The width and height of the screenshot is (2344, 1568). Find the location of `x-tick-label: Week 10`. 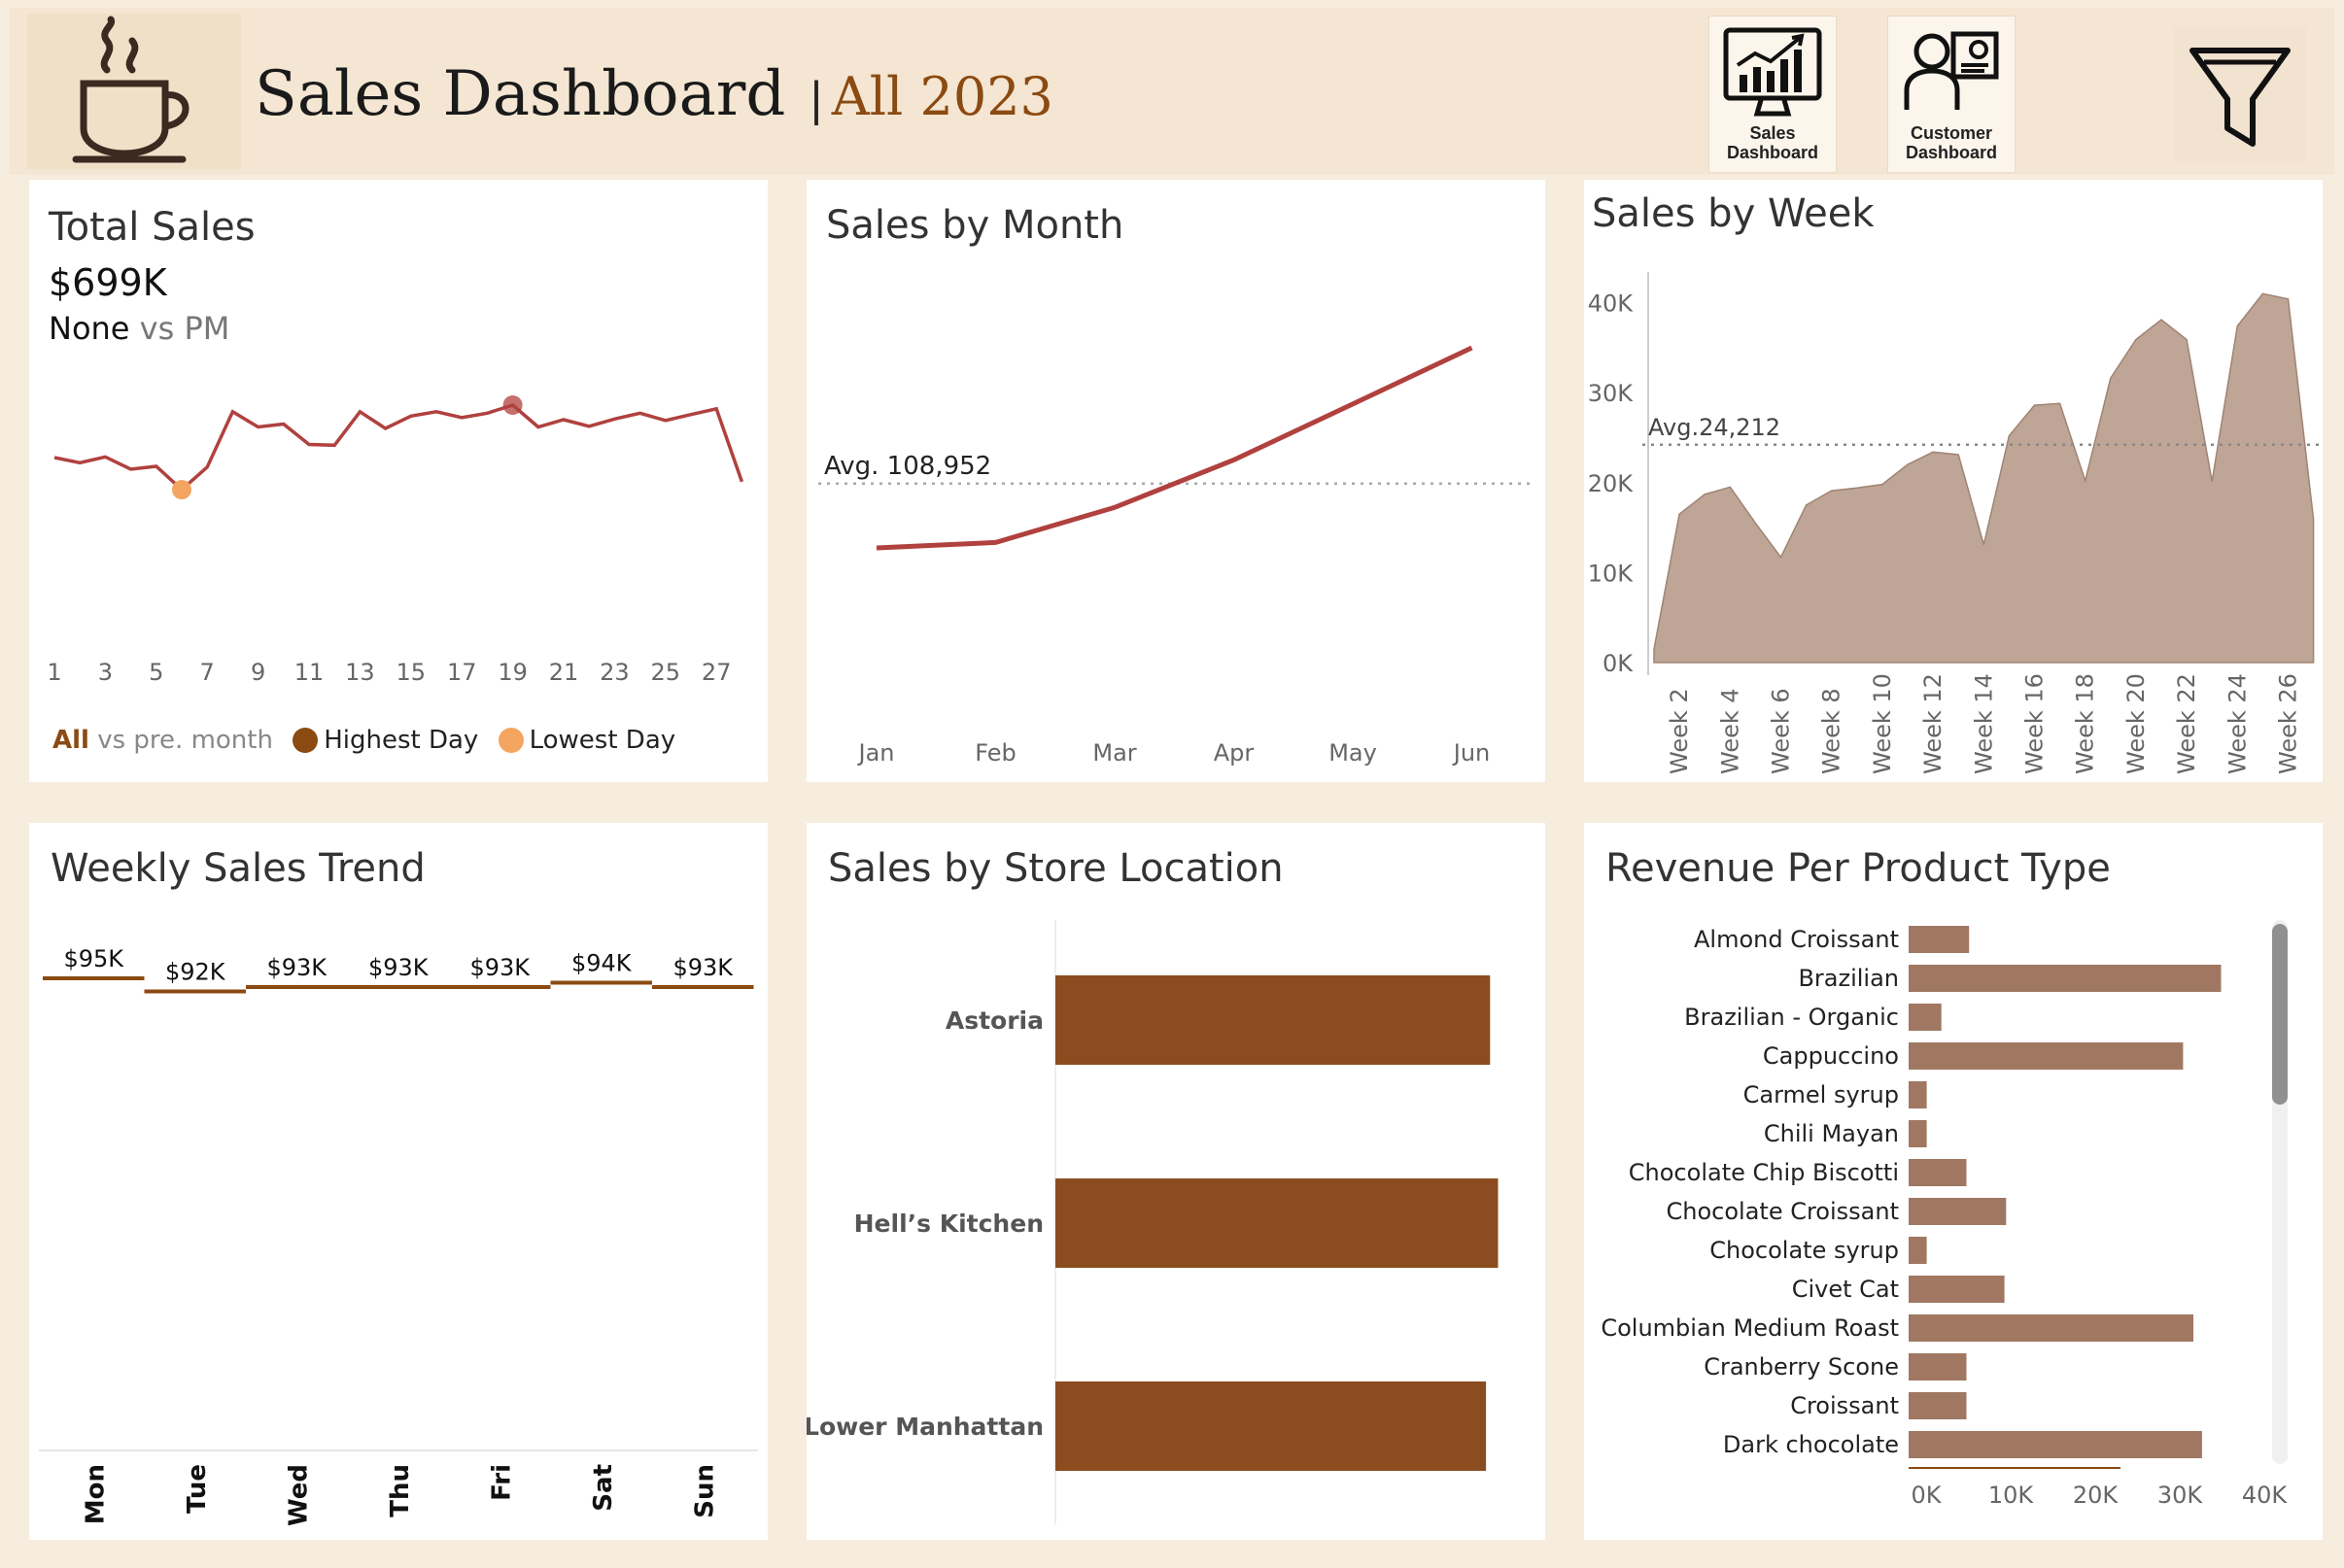

x-tick-label: Week 10 is located at coordinates (1883, 723).